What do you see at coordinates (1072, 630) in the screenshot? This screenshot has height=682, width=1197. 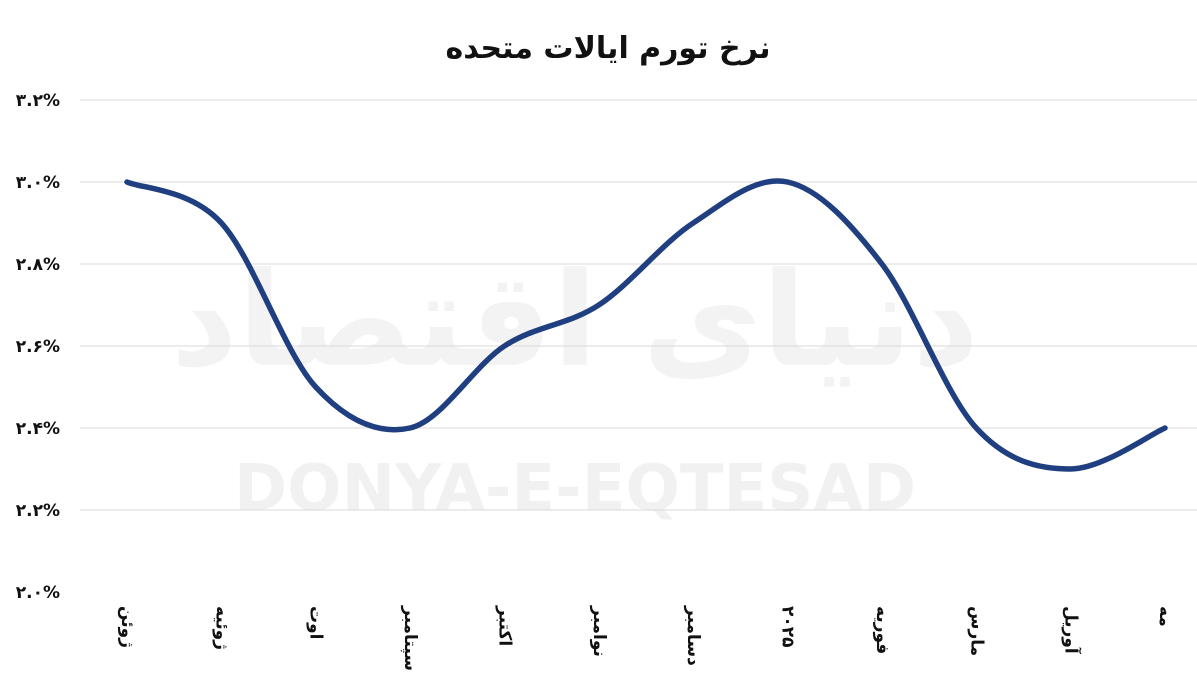 I see `x-tick-label: آوریل` at bounding box center [1072, 630].